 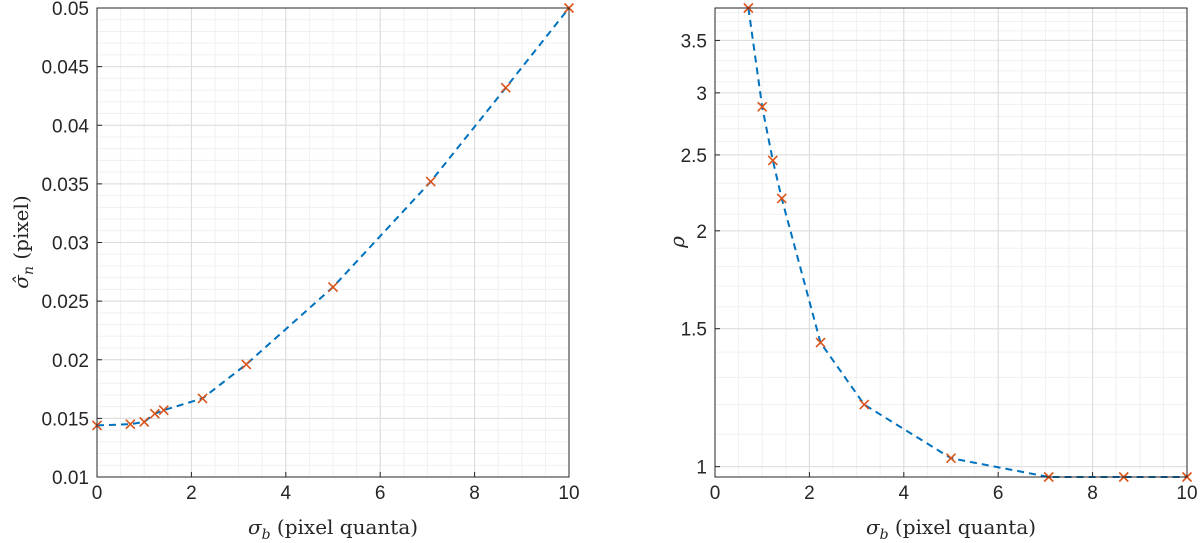 What do you see at coordinates (65, 68) in the screenshot?
I see `chart-0-y-tick-label: 0.045` at bounding box center [65, 68].